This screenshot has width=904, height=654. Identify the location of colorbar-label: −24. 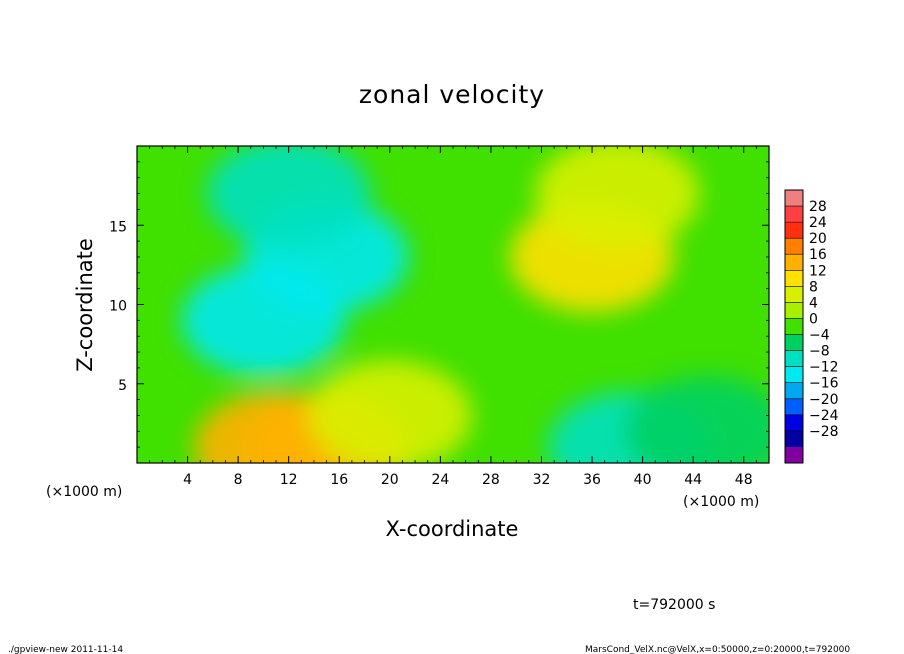
(824, 416).